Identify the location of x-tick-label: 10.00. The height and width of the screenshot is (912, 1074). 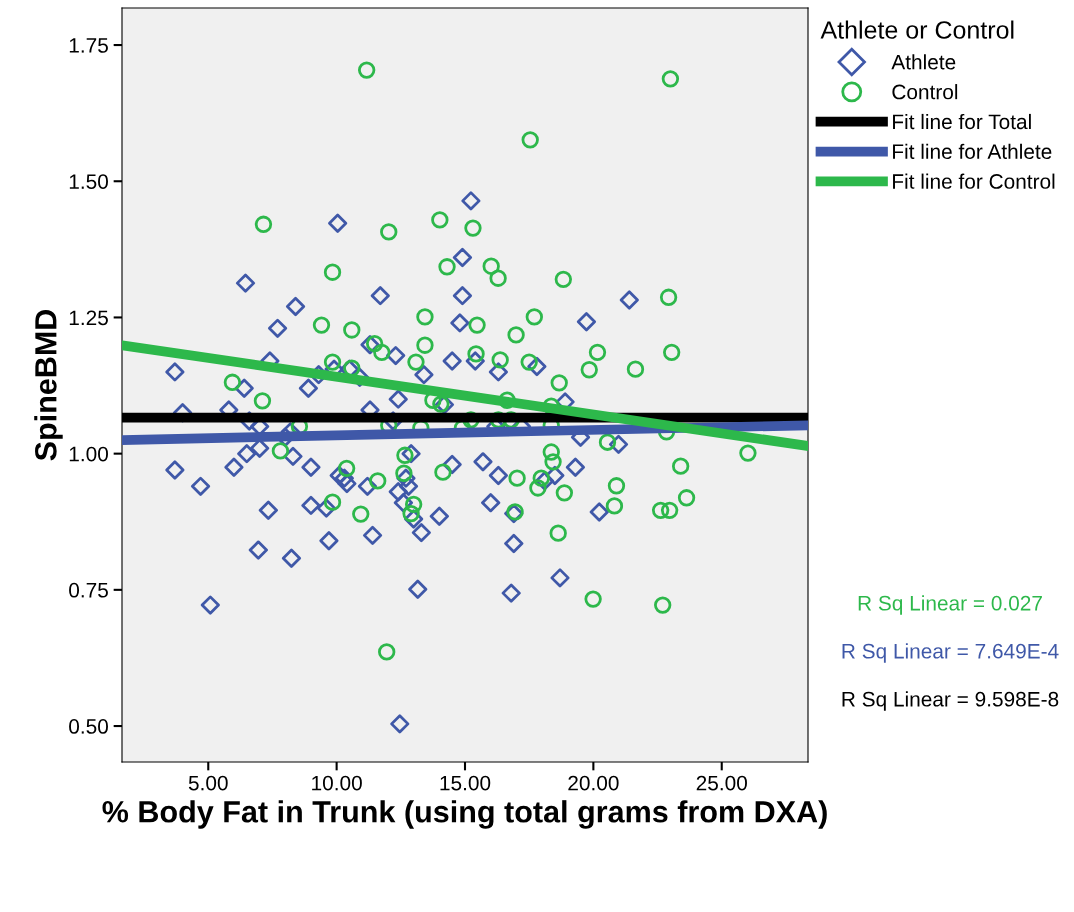
(337, 783).